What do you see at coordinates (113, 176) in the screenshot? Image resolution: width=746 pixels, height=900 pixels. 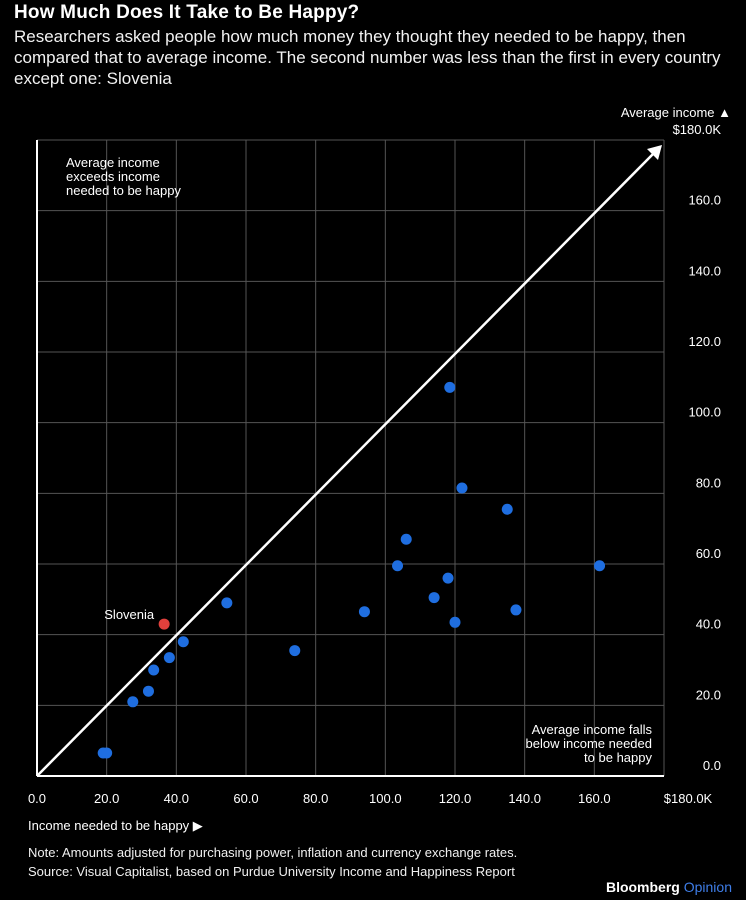 I see `annotation-upper-left: exceeds income` at bounding box center [113, 176].